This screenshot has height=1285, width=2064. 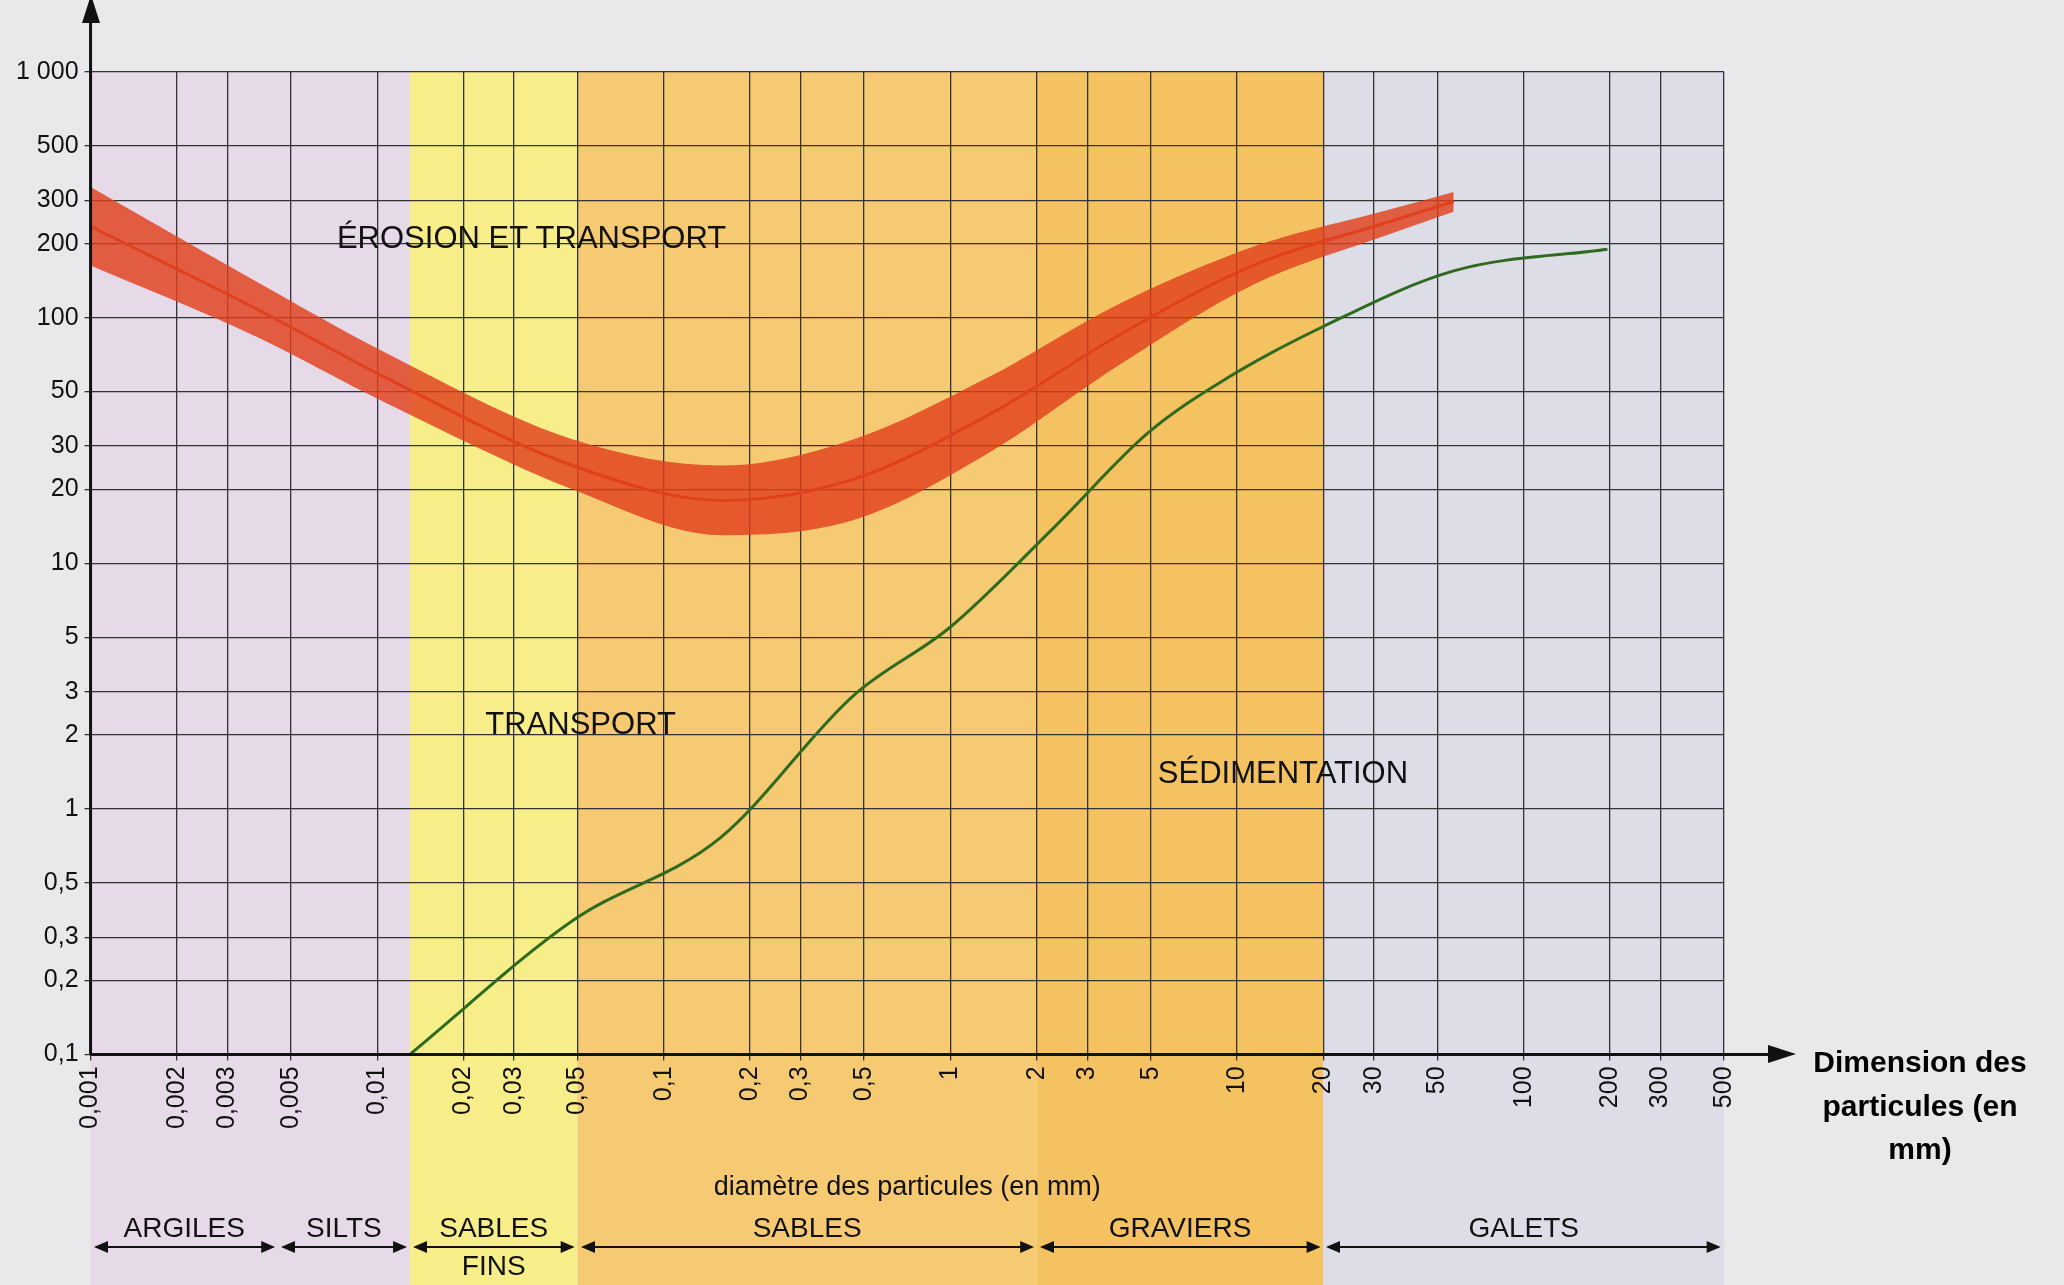 I want to click on x-tick-label: 0,5, so click(x=862, y=1084).